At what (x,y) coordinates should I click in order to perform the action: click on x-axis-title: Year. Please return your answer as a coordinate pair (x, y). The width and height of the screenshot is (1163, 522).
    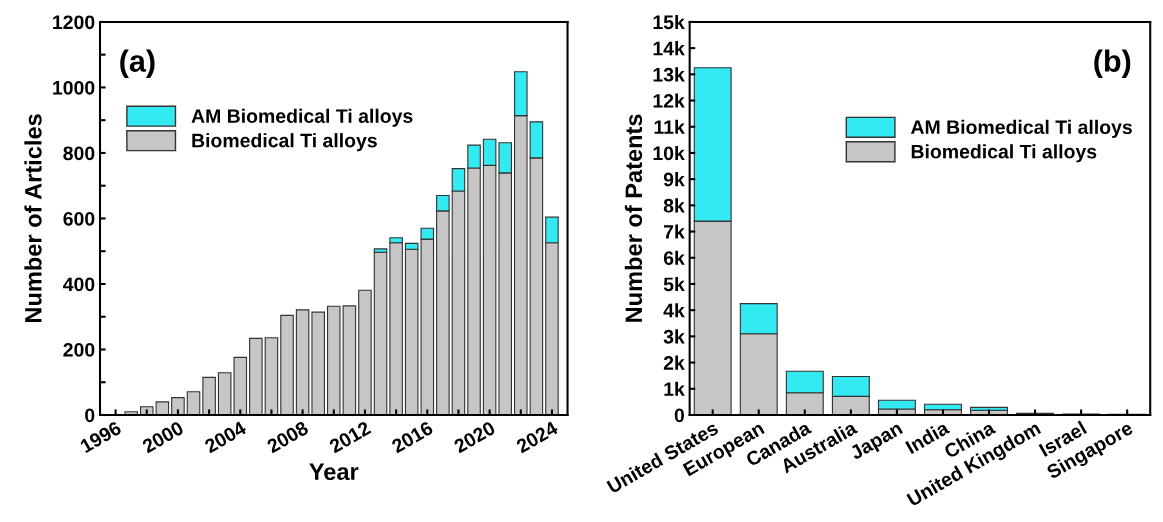
    Looking at the image, I should click on (334, 472).